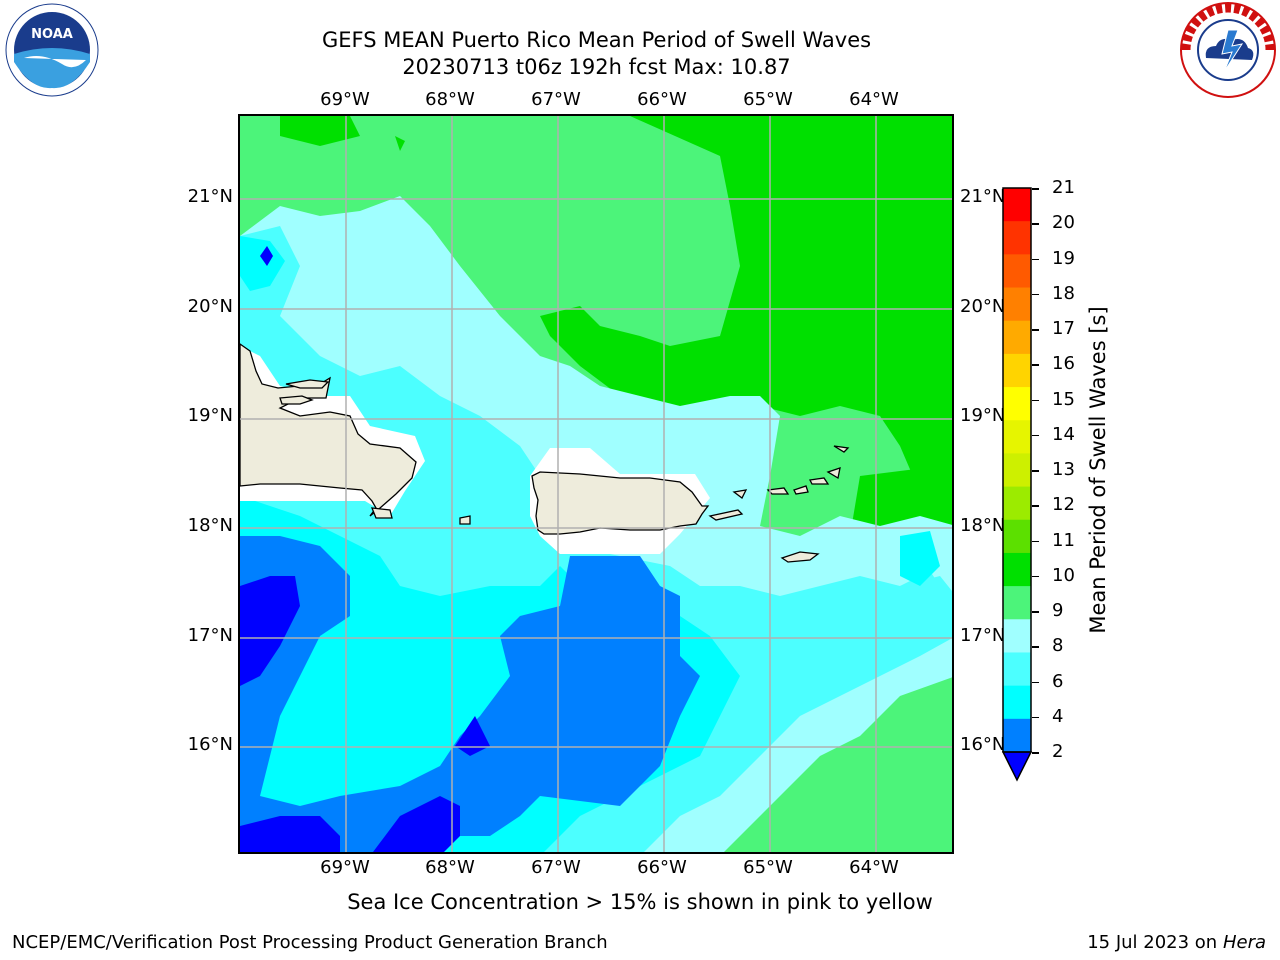  I want to click on colorbar-frame, so click(1017, 470).